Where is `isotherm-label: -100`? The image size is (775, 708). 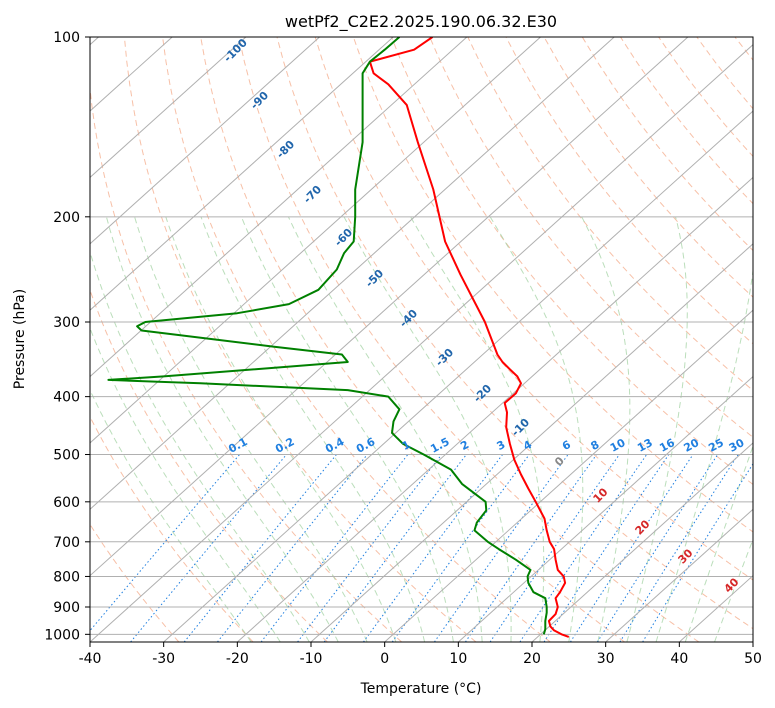
isotherm-label: -100 is located at coordinates (235, 50).